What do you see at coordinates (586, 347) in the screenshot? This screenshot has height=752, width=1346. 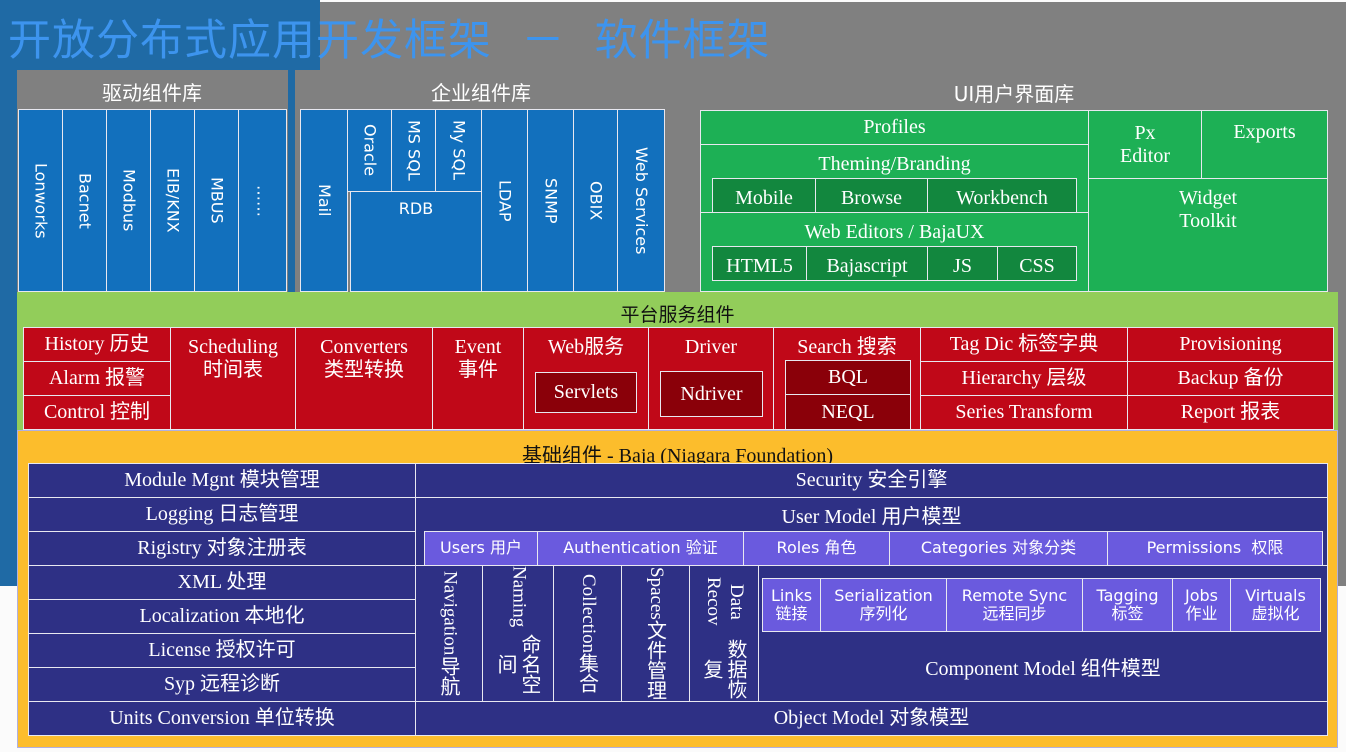 I see `svc-web-label: Web服务` at bounding box center [586, 347].